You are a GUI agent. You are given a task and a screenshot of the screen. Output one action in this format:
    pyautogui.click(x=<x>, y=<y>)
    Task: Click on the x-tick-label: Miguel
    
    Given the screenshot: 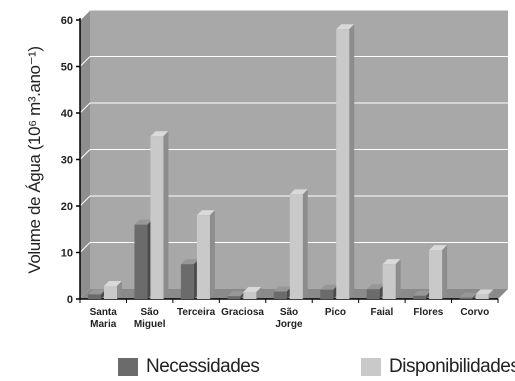 What is the action you would take?
    pyautogui.click(x=150, y=324)
    